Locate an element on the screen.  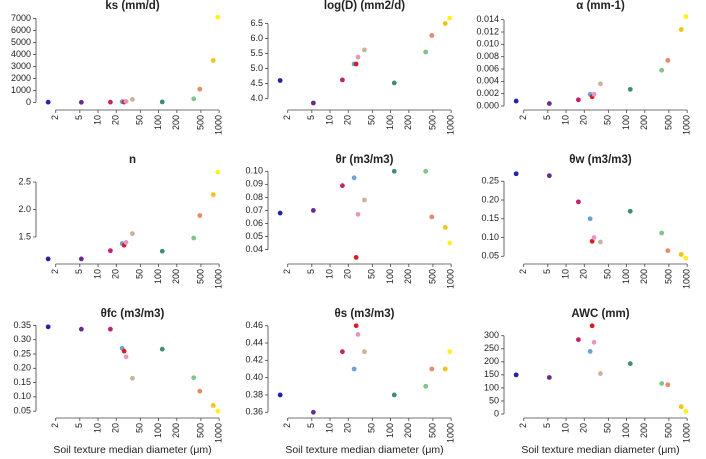
y-tick-label: 150 is located at coordinates (491, 374).